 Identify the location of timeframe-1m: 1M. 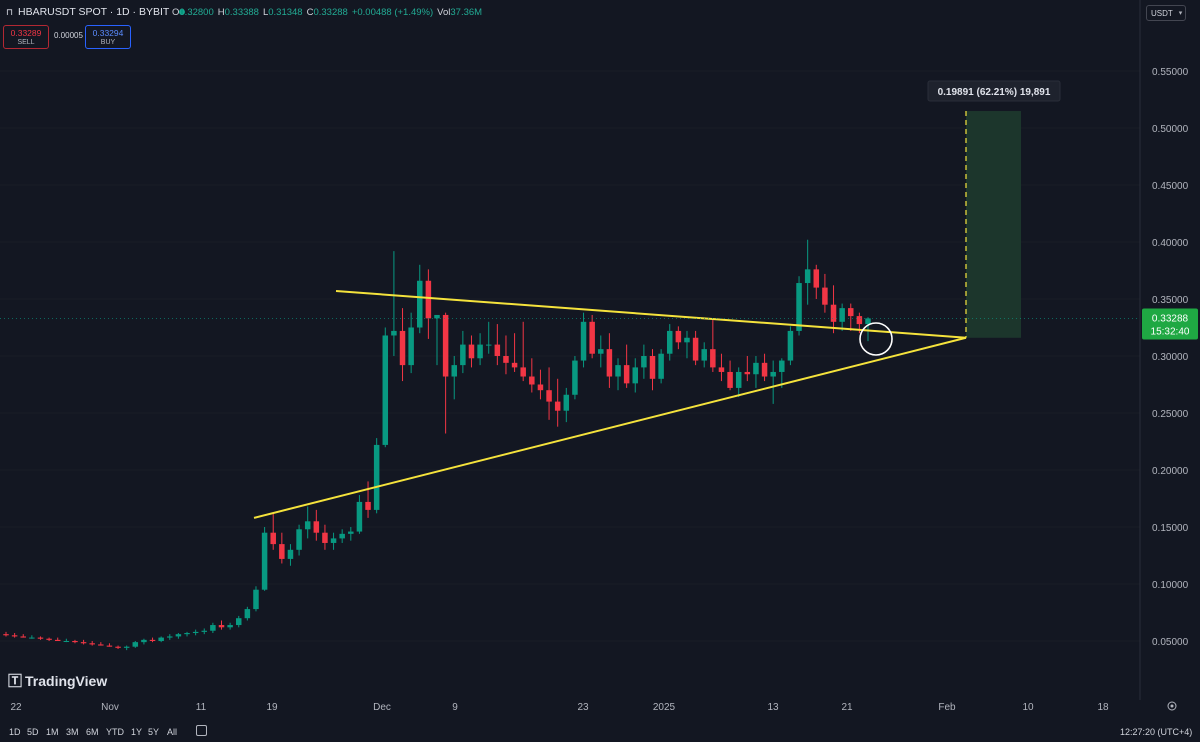
(52, 732).